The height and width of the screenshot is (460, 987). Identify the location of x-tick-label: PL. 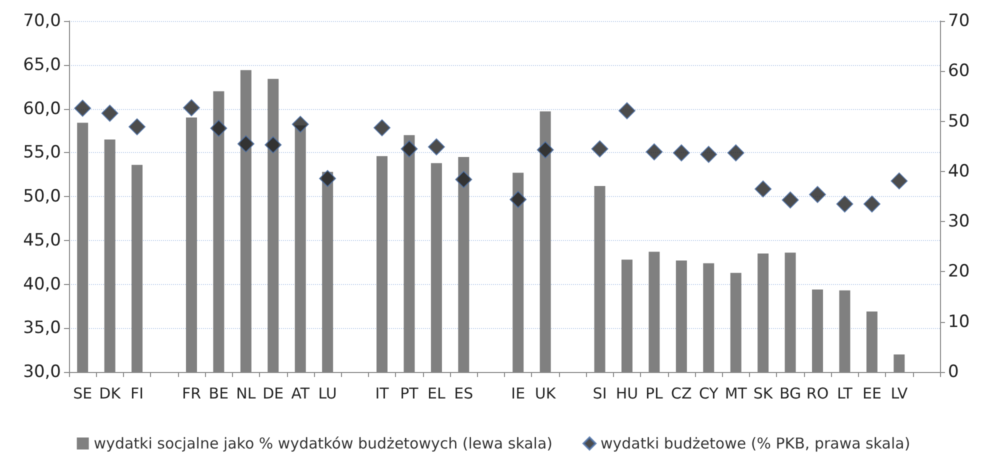
(655, 393).